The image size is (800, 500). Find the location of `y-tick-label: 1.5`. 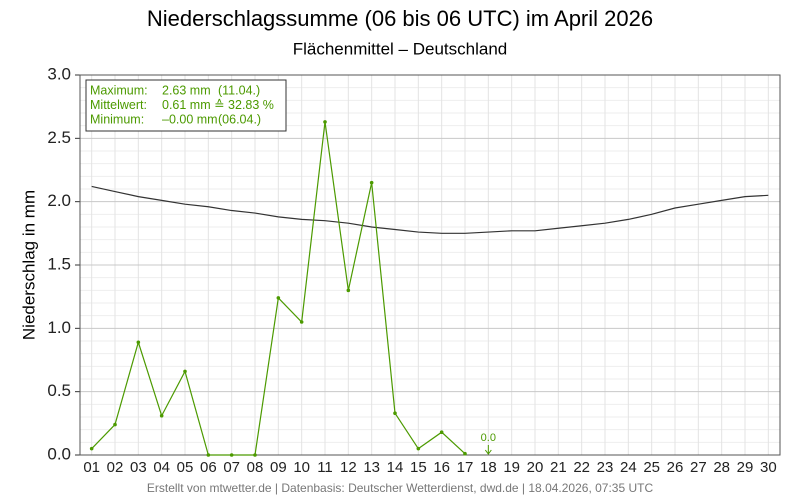

y-tick-label: 1.5 is located at coordinates (59, 263).